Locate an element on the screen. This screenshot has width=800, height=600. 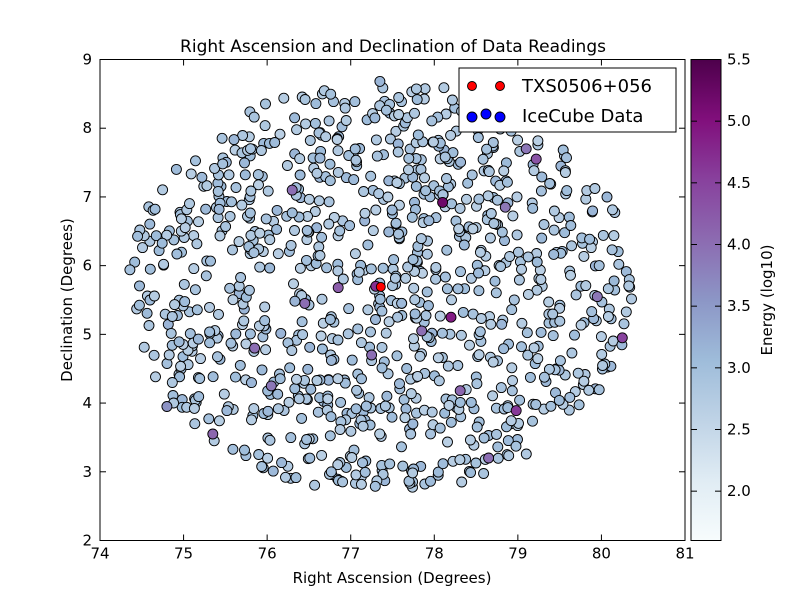
y-tick-label: 9 is located at coordinates (87, 60).